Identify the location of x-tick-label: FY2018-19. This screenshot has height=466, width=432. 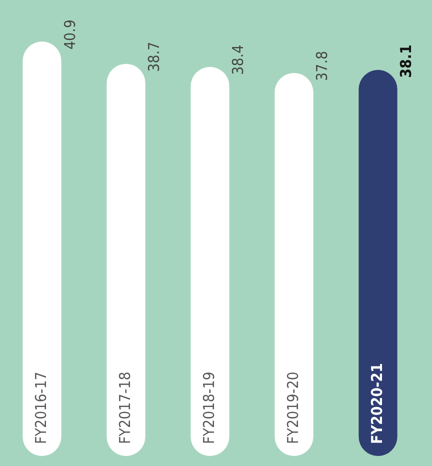
(209, 408).